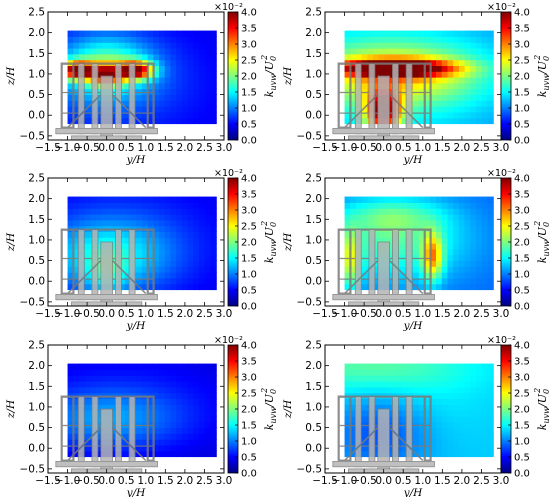  Describe the element at coordinates (136, 160) in the screenshot. I see `x-axis-label: y/H` at that location.